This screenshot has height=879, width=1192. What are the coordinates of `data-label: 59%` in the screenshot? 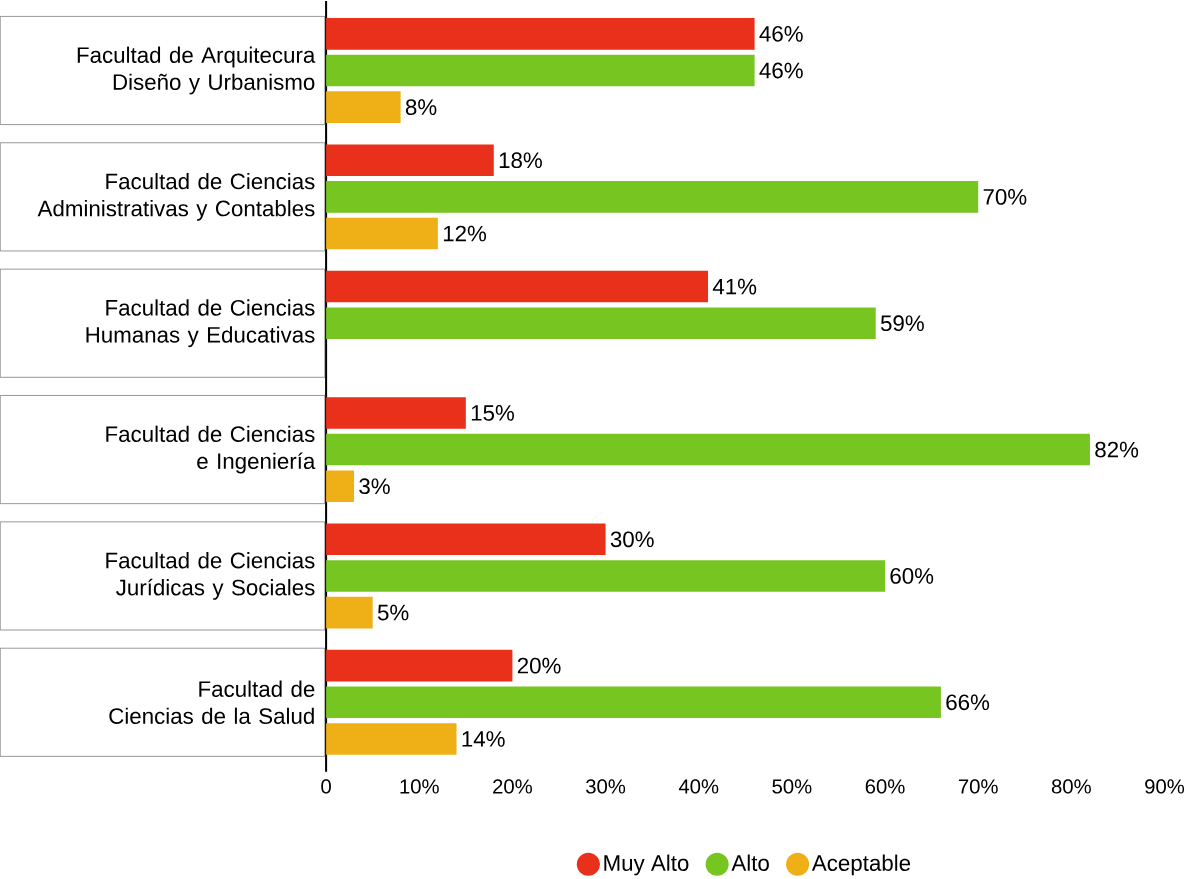 It's located at (902, 323).